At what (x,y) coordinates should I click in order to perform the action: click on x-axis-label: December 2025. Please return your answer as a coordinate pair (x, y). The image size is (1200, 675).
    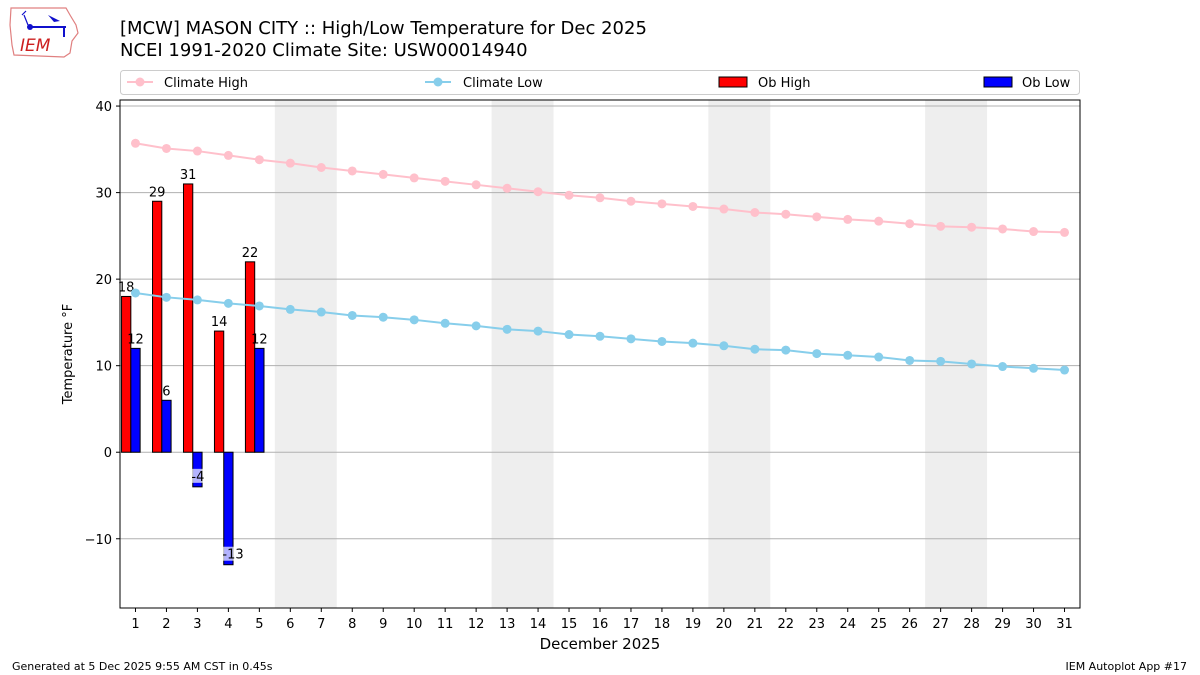
    Looking at the image, I should click on (600, 644).